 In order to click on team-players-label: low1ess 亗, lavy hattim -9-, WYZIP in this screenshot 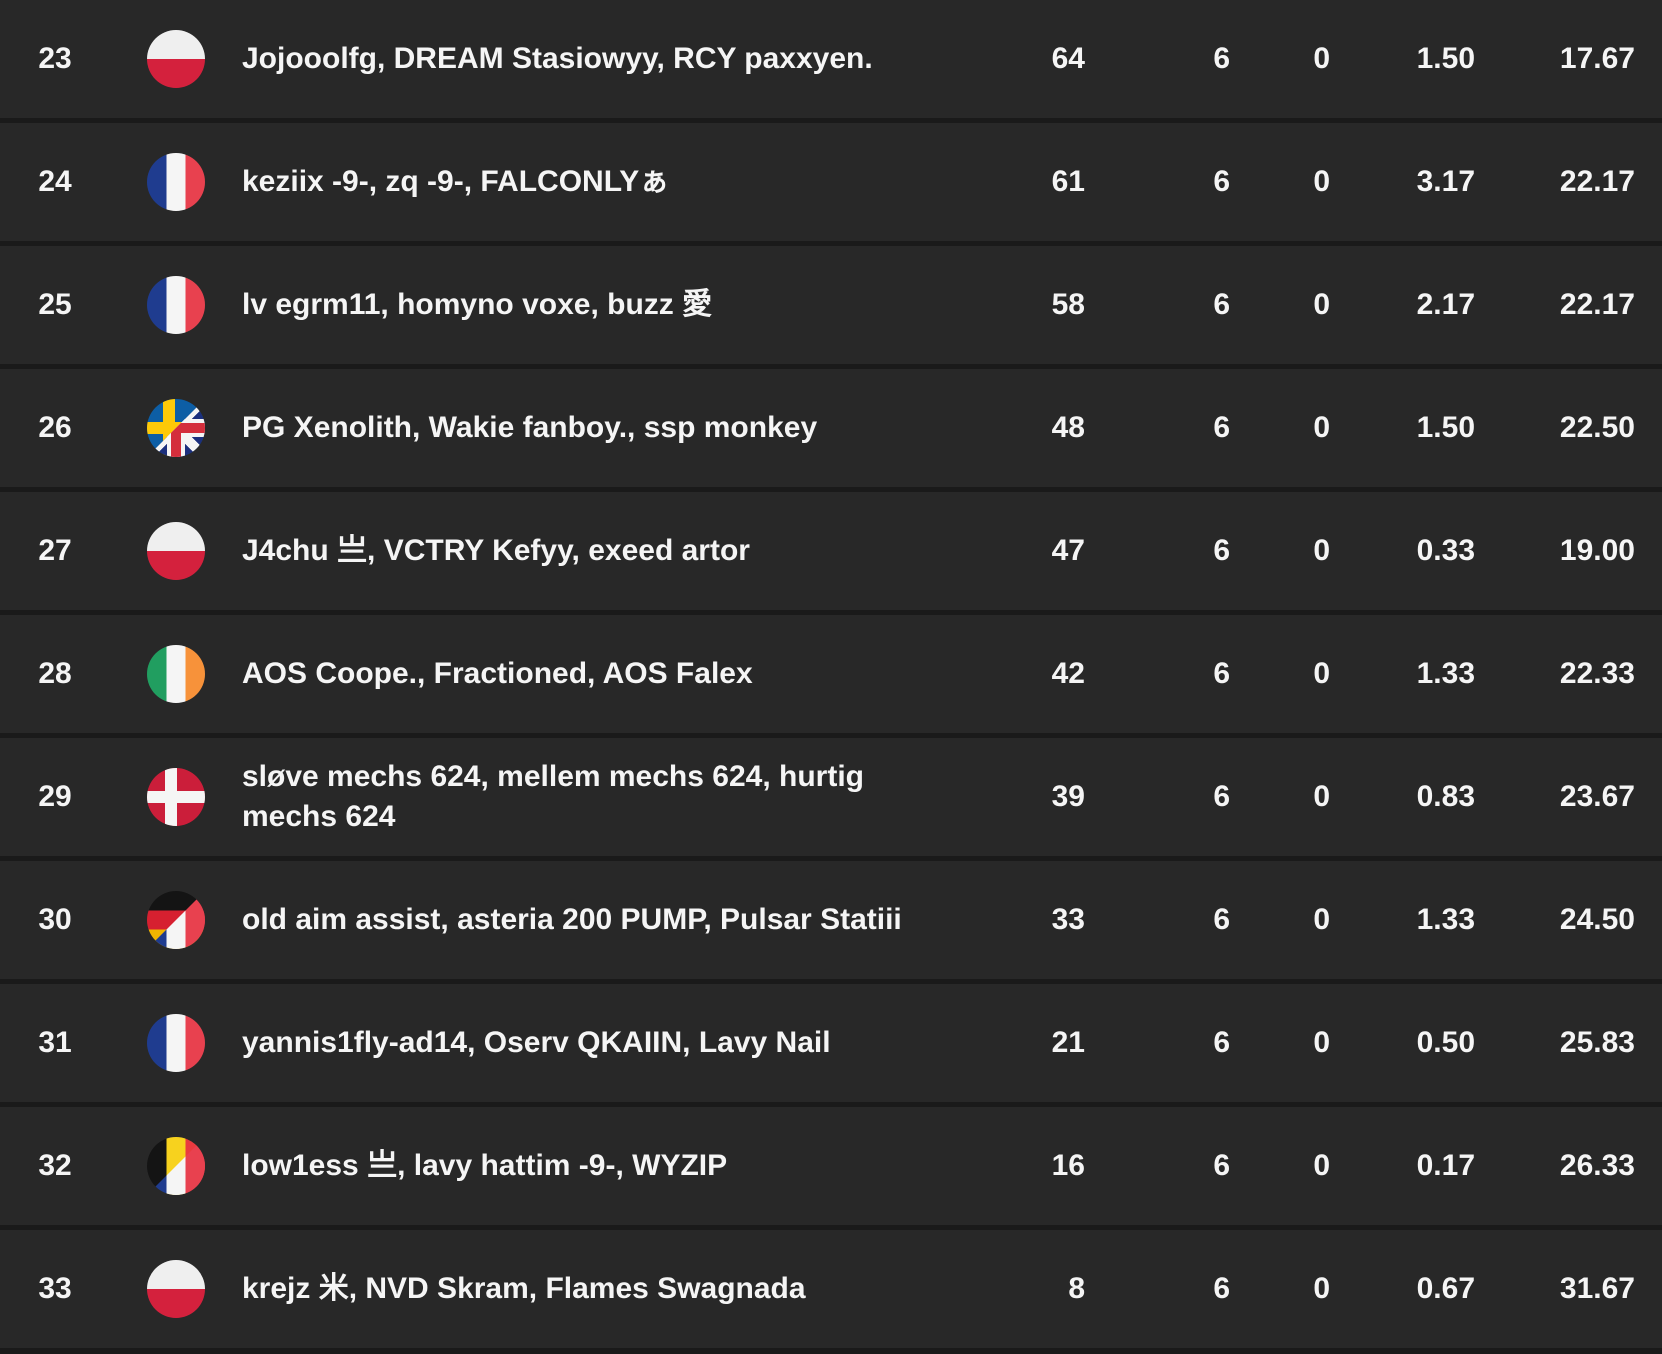, I will do `click(485, 1165)`.